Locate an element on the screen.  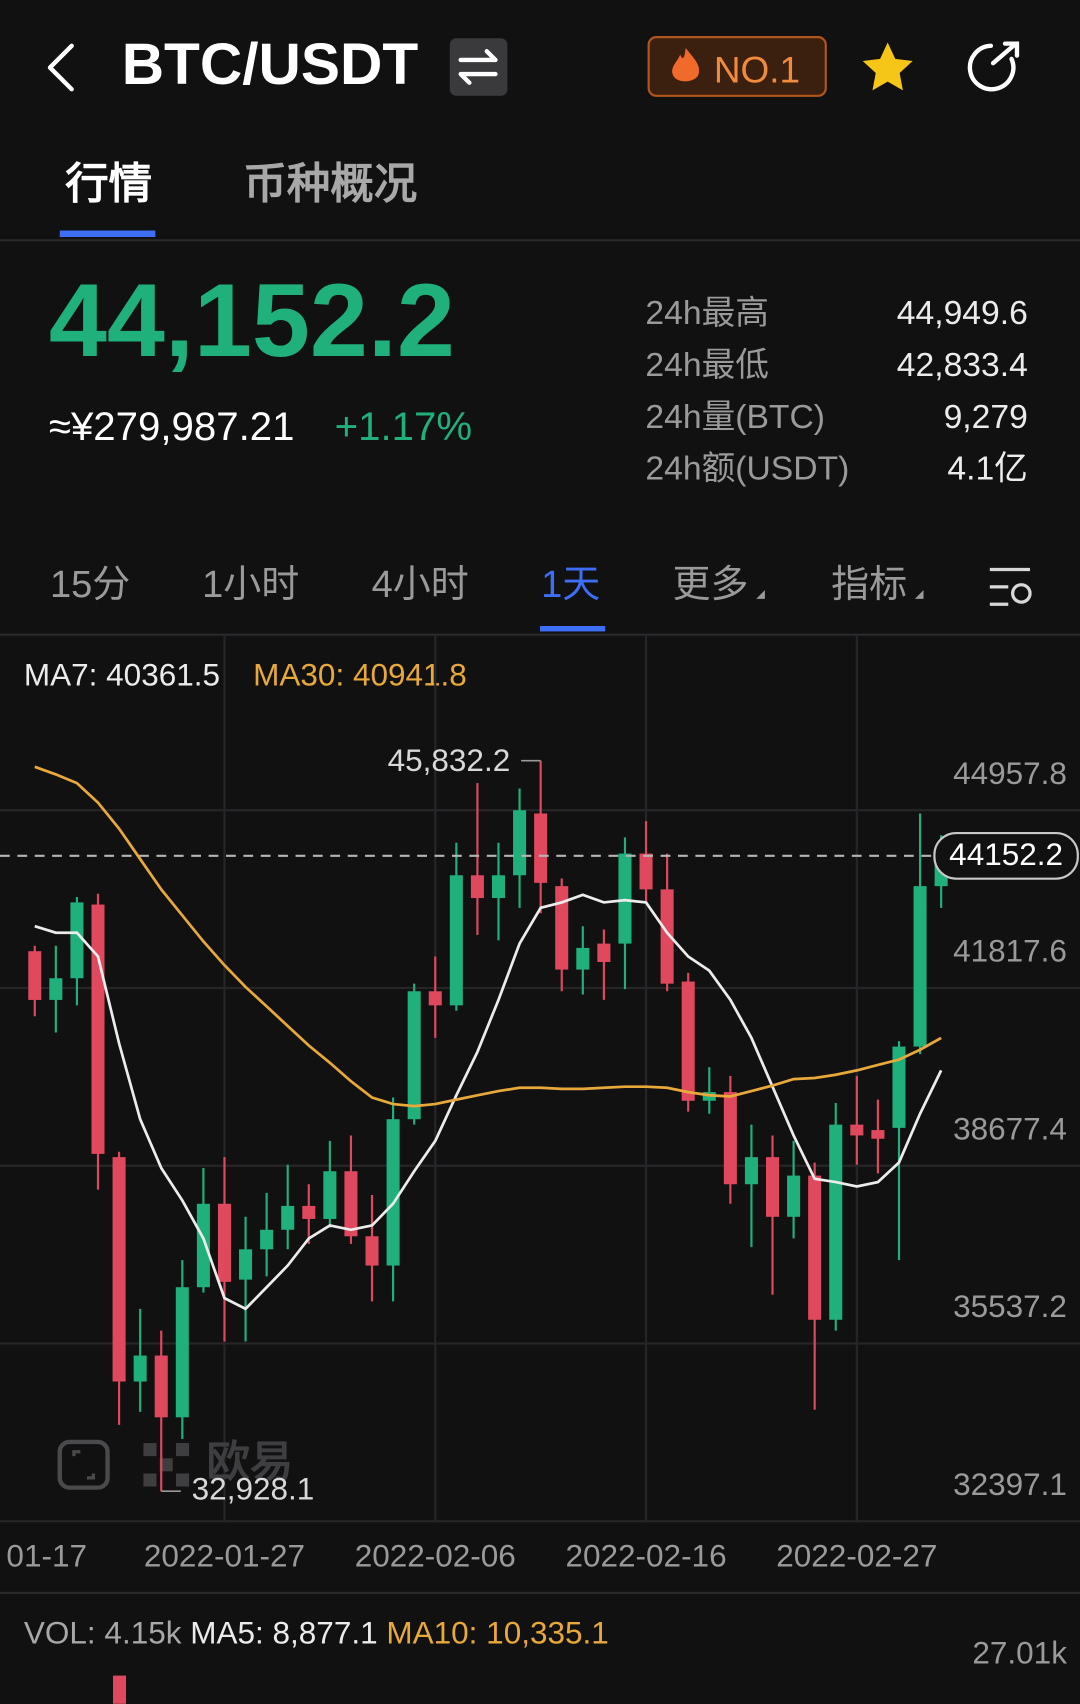
volume-legend: VOL: 4.15k MA5: 8,877.1 MA10: 10,335.1 is located at coordinates (316, 1633).